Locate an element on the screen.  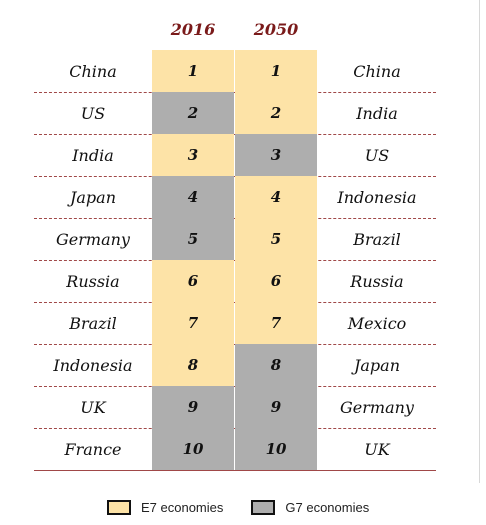
country-2050: Indonesia is located at coordinates (377, 197).